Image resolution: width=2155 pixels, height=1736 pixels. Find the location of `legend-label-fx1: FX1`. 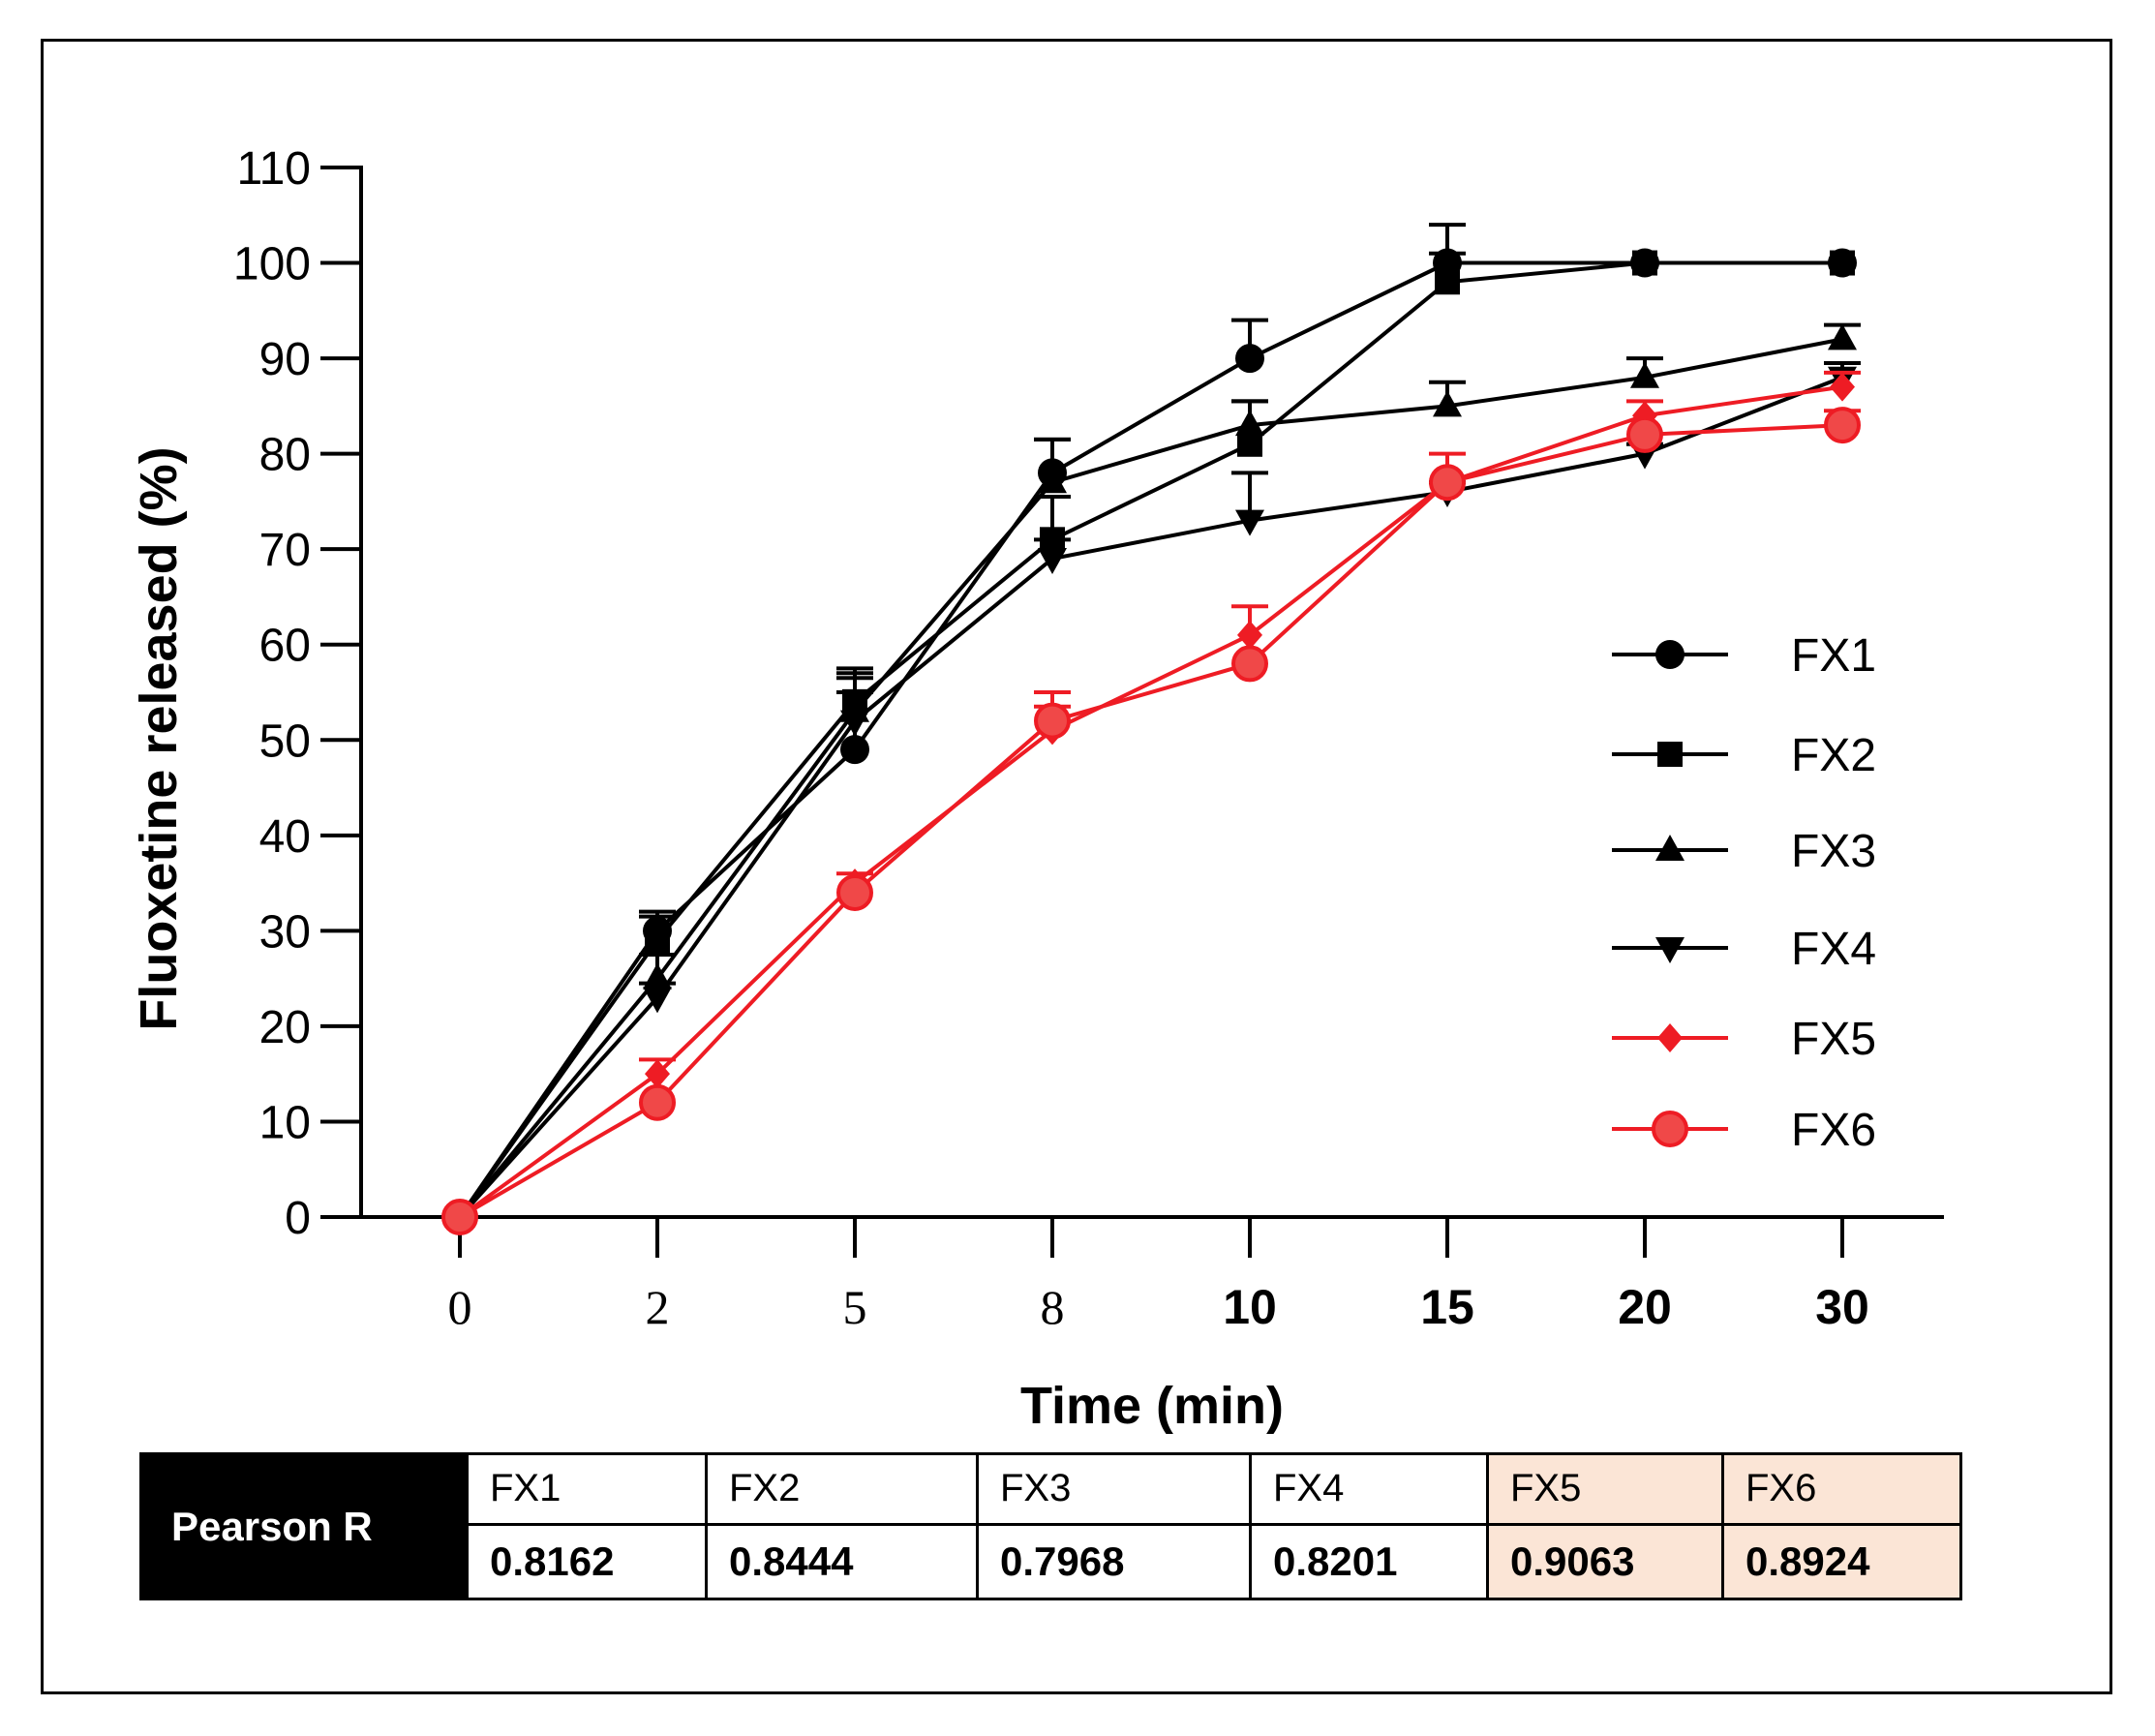

legend-label-fx1: FX1 is located at coordinates (1834, 656).